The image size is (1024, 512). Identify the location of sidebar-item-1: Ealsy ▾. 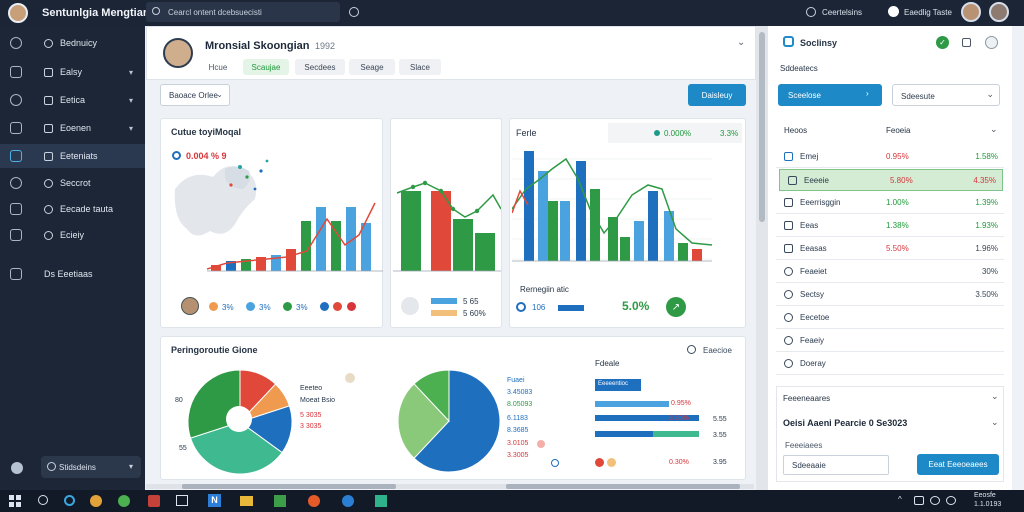
(72, 72).